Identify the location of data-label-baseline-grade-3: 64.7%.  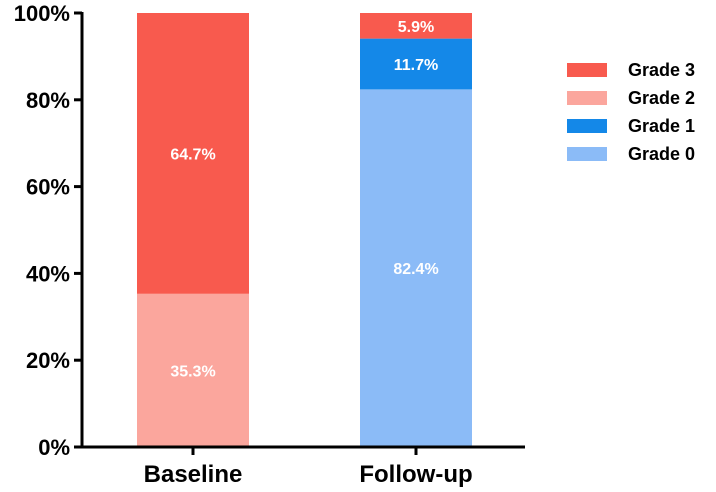
(192, 154).